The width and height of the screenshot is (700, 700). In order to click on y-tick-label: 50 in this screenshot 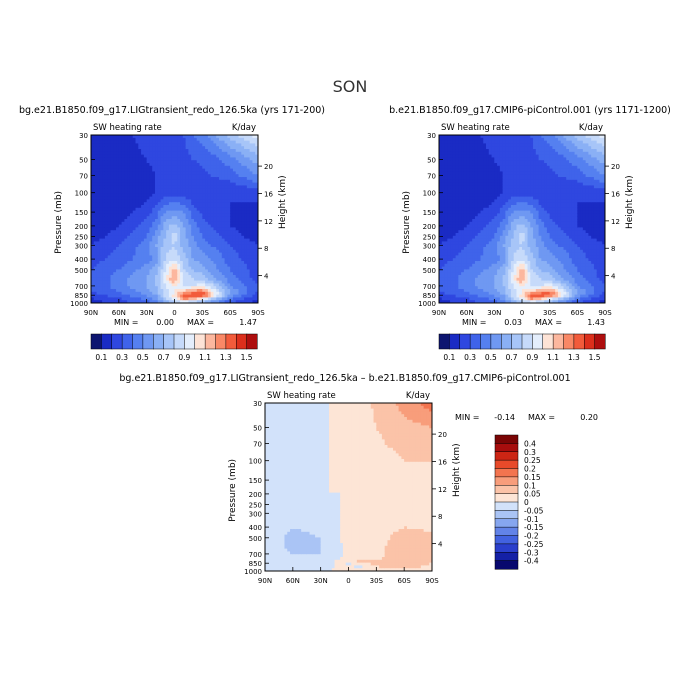, I will do `click(83, 160)`.